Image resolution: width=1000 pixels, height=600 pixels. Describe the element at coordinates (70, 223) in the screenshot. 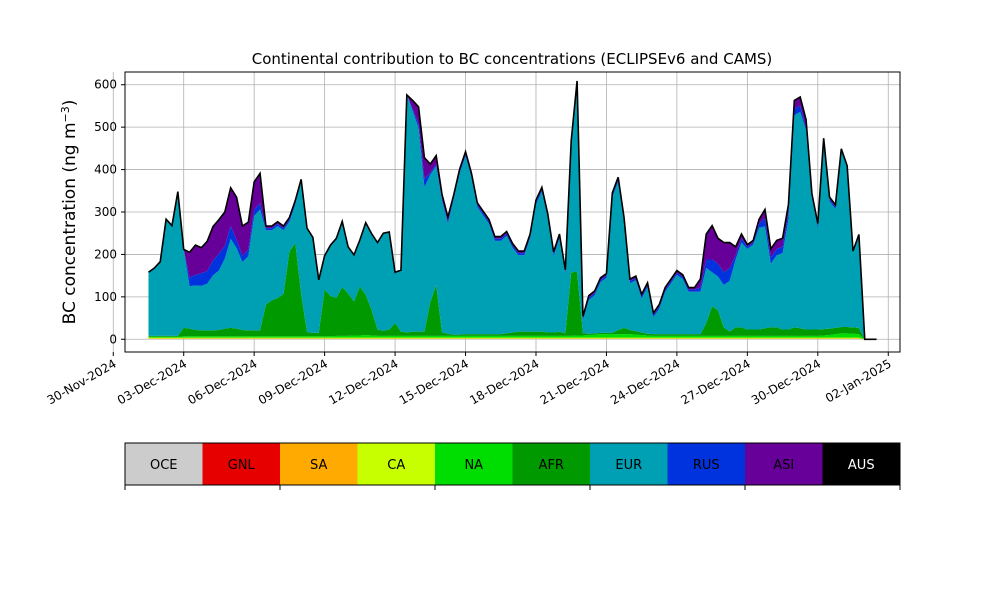

I see `y-axis-label-text: BC concentration (ng m` at that location.